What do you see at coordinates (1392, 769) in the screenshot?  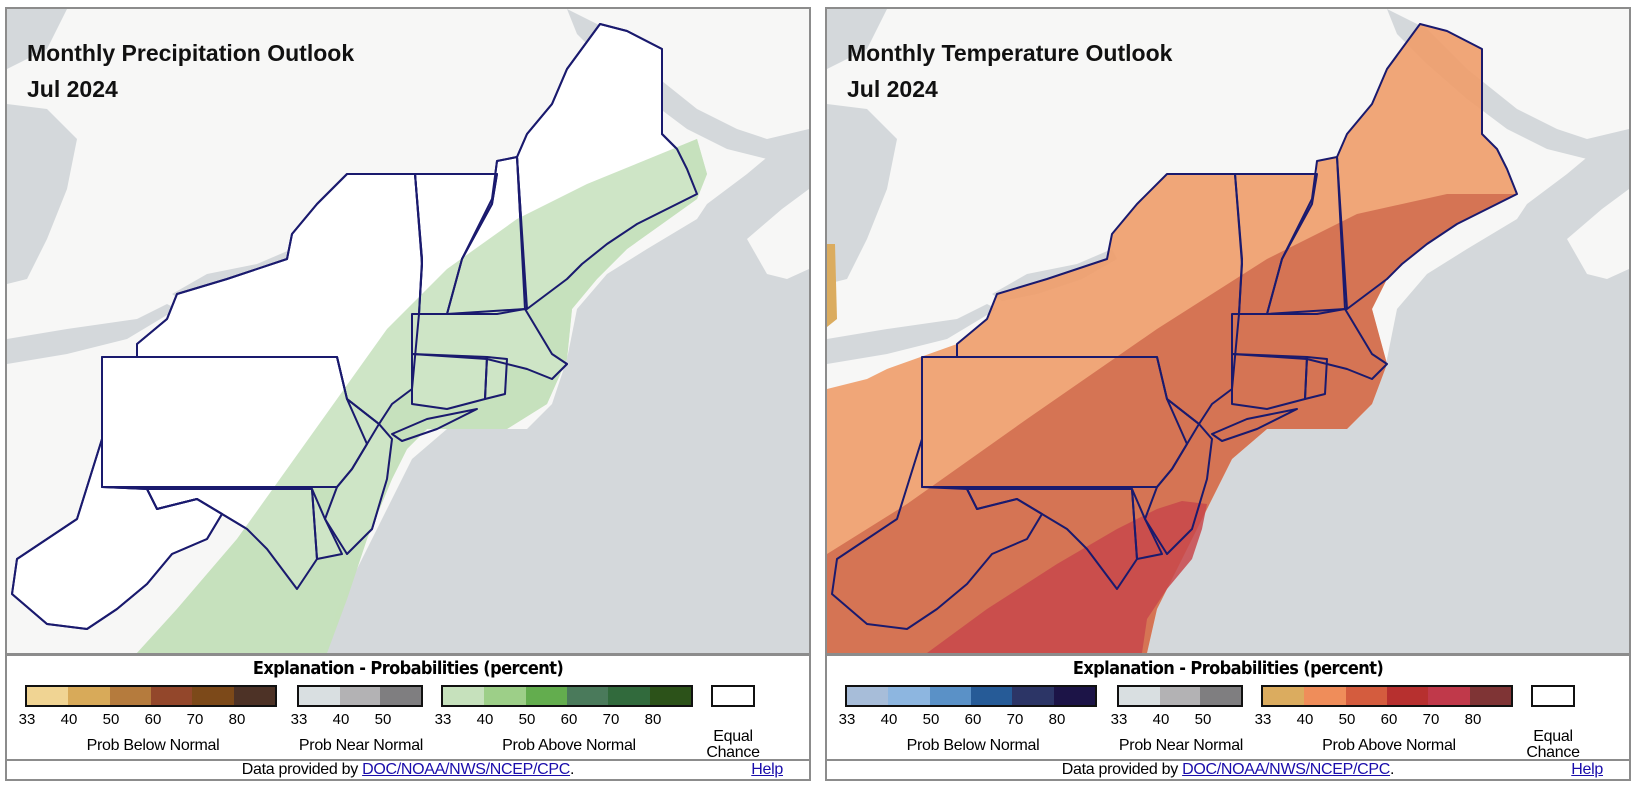 I see `credit-suffix: .` at bounding box center [1392, 769].